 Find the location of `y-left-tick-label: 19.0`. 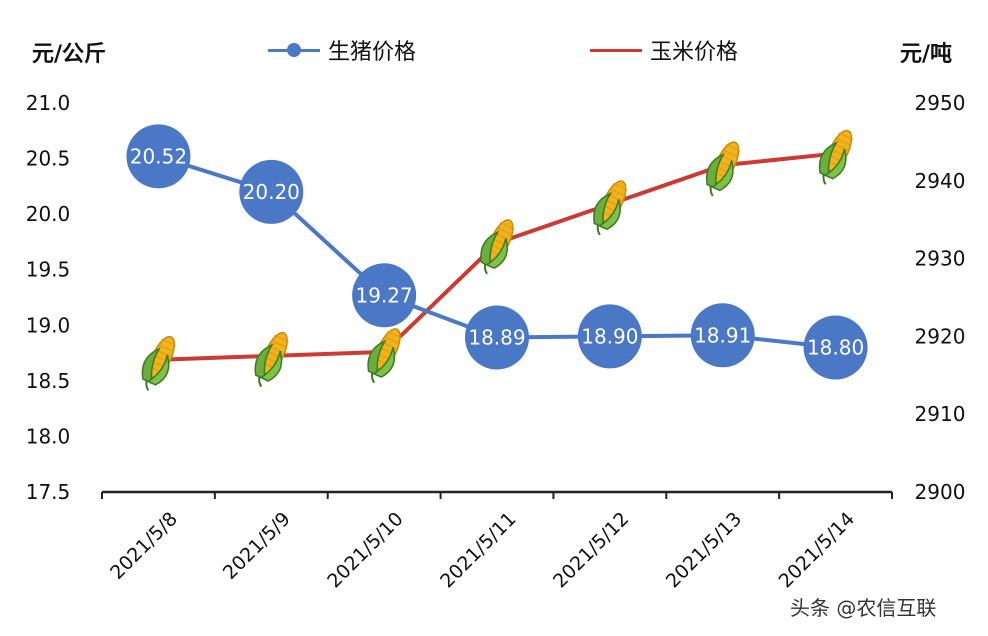

y-left-tick-label: 19.0 is located at coordinates (48, 325).